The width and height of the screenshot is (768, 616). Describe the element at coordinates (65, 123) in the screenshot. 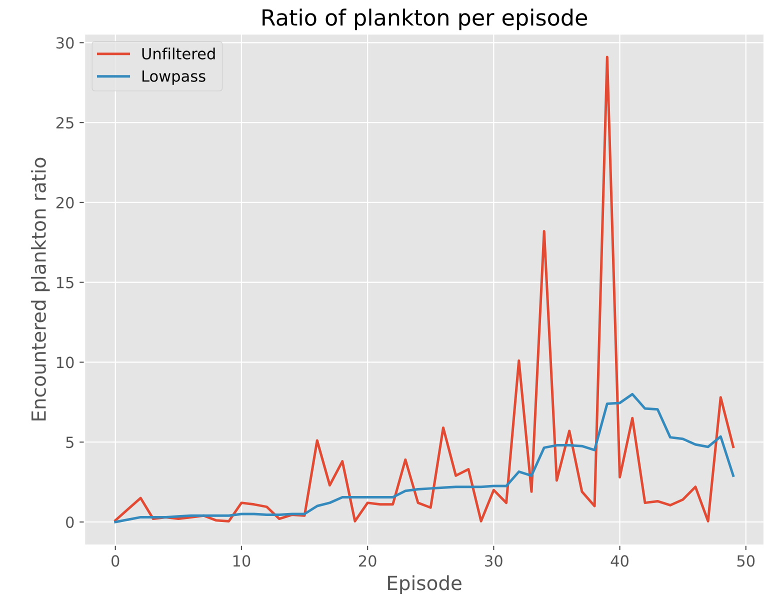

I see `y-tick-label: 25` at that location.